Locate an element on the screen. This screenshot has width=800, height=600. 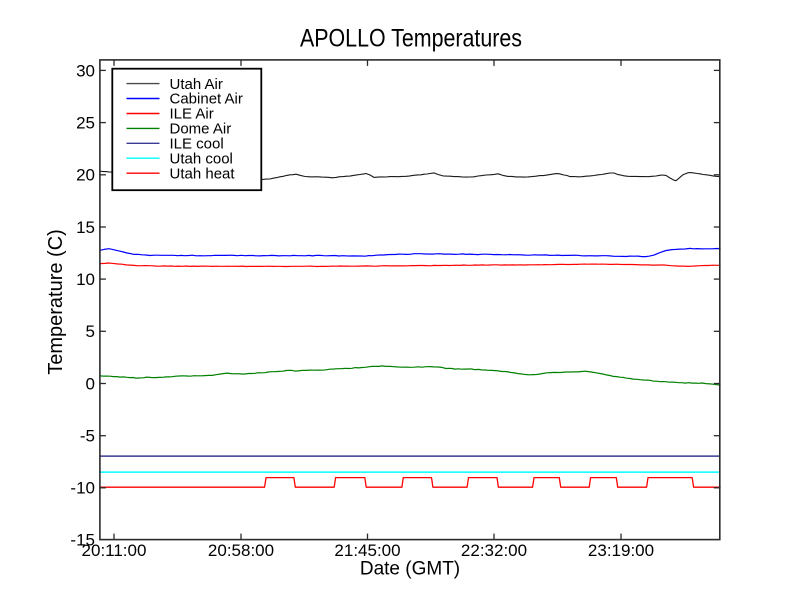
svg-text: 30 is located at coordinates (85, 70).